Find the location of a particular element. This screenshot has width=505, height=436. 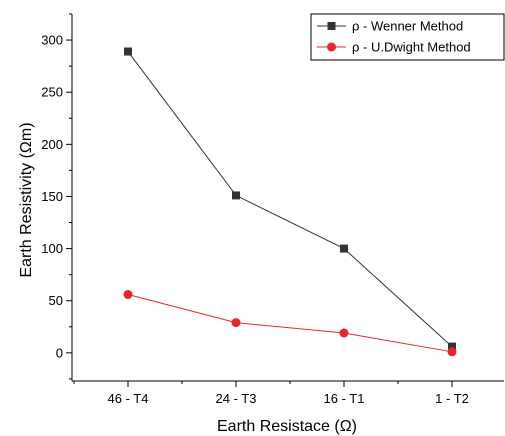

x-tick-label: 1 - T2 is located at coordinates (452, 398).